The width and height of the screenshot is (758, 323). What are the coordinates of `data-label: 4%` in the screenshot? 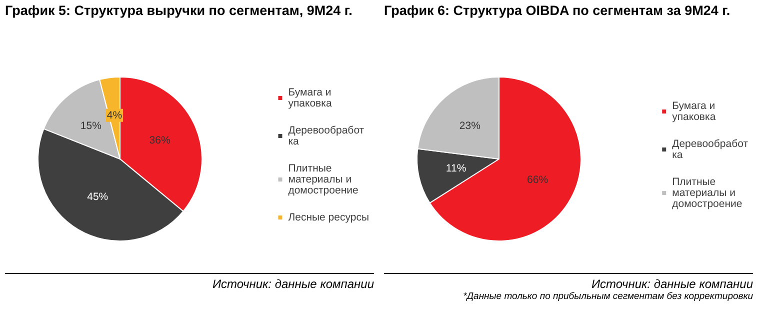 It's located at (114, 115).